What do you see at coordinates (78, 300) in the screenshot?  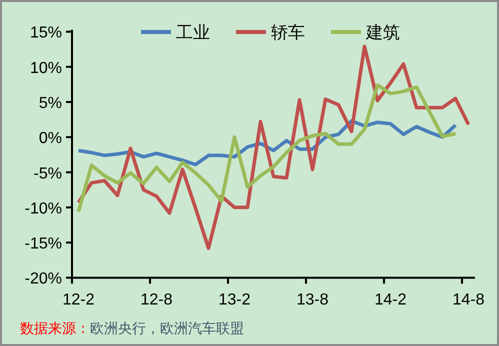 I see `x-tick-label: 12-2` at bounding box center [78, 300].